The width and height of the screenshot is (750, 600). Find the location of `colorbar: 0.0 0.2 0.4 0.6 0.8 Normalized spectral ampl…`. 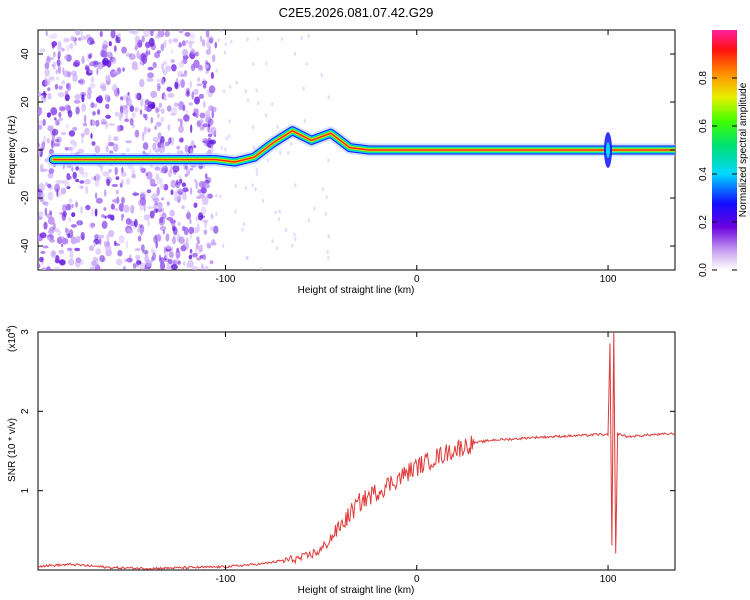

colorbar: 0.0 0.2 0.4 0.6 0.8 Normalized spectral ampl… is located at coordinates (723, 153).